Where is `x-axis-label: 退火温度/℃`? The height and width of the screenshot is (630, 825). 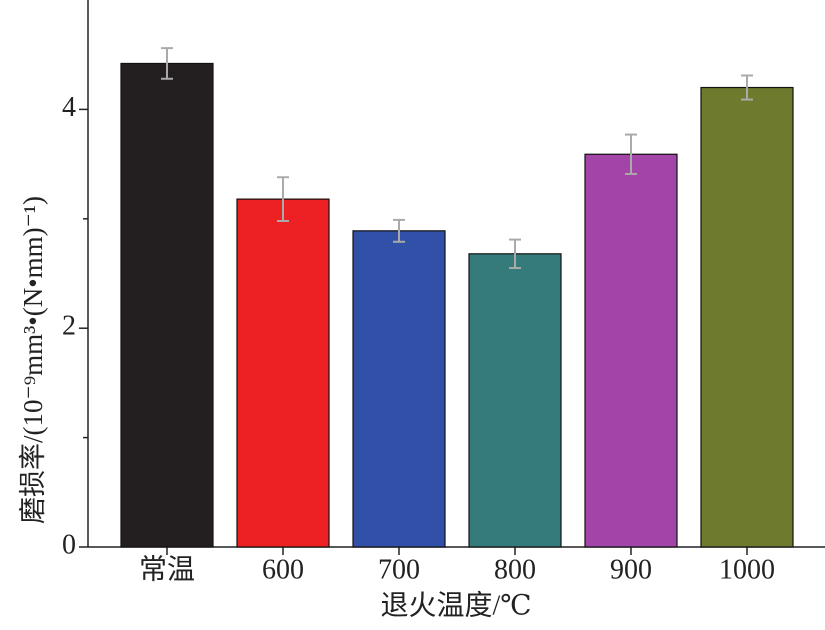 x-axis-label: 退火温度/℃ is located at coordinates (455, 605).